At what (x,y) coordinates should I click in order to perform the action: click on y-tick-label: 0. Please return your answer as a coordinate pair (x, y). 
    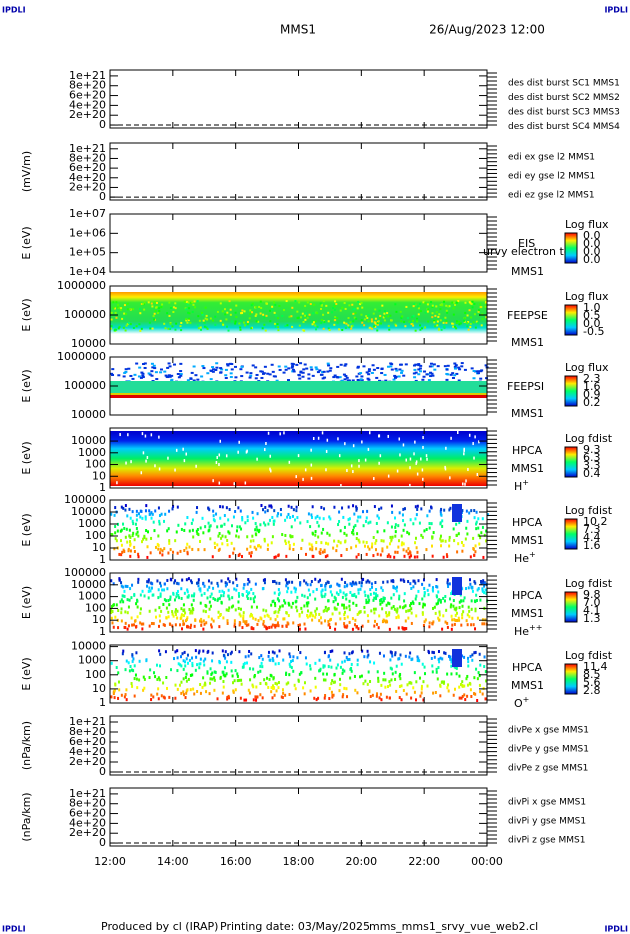
    Looking at the image, I should click on (102, 124).